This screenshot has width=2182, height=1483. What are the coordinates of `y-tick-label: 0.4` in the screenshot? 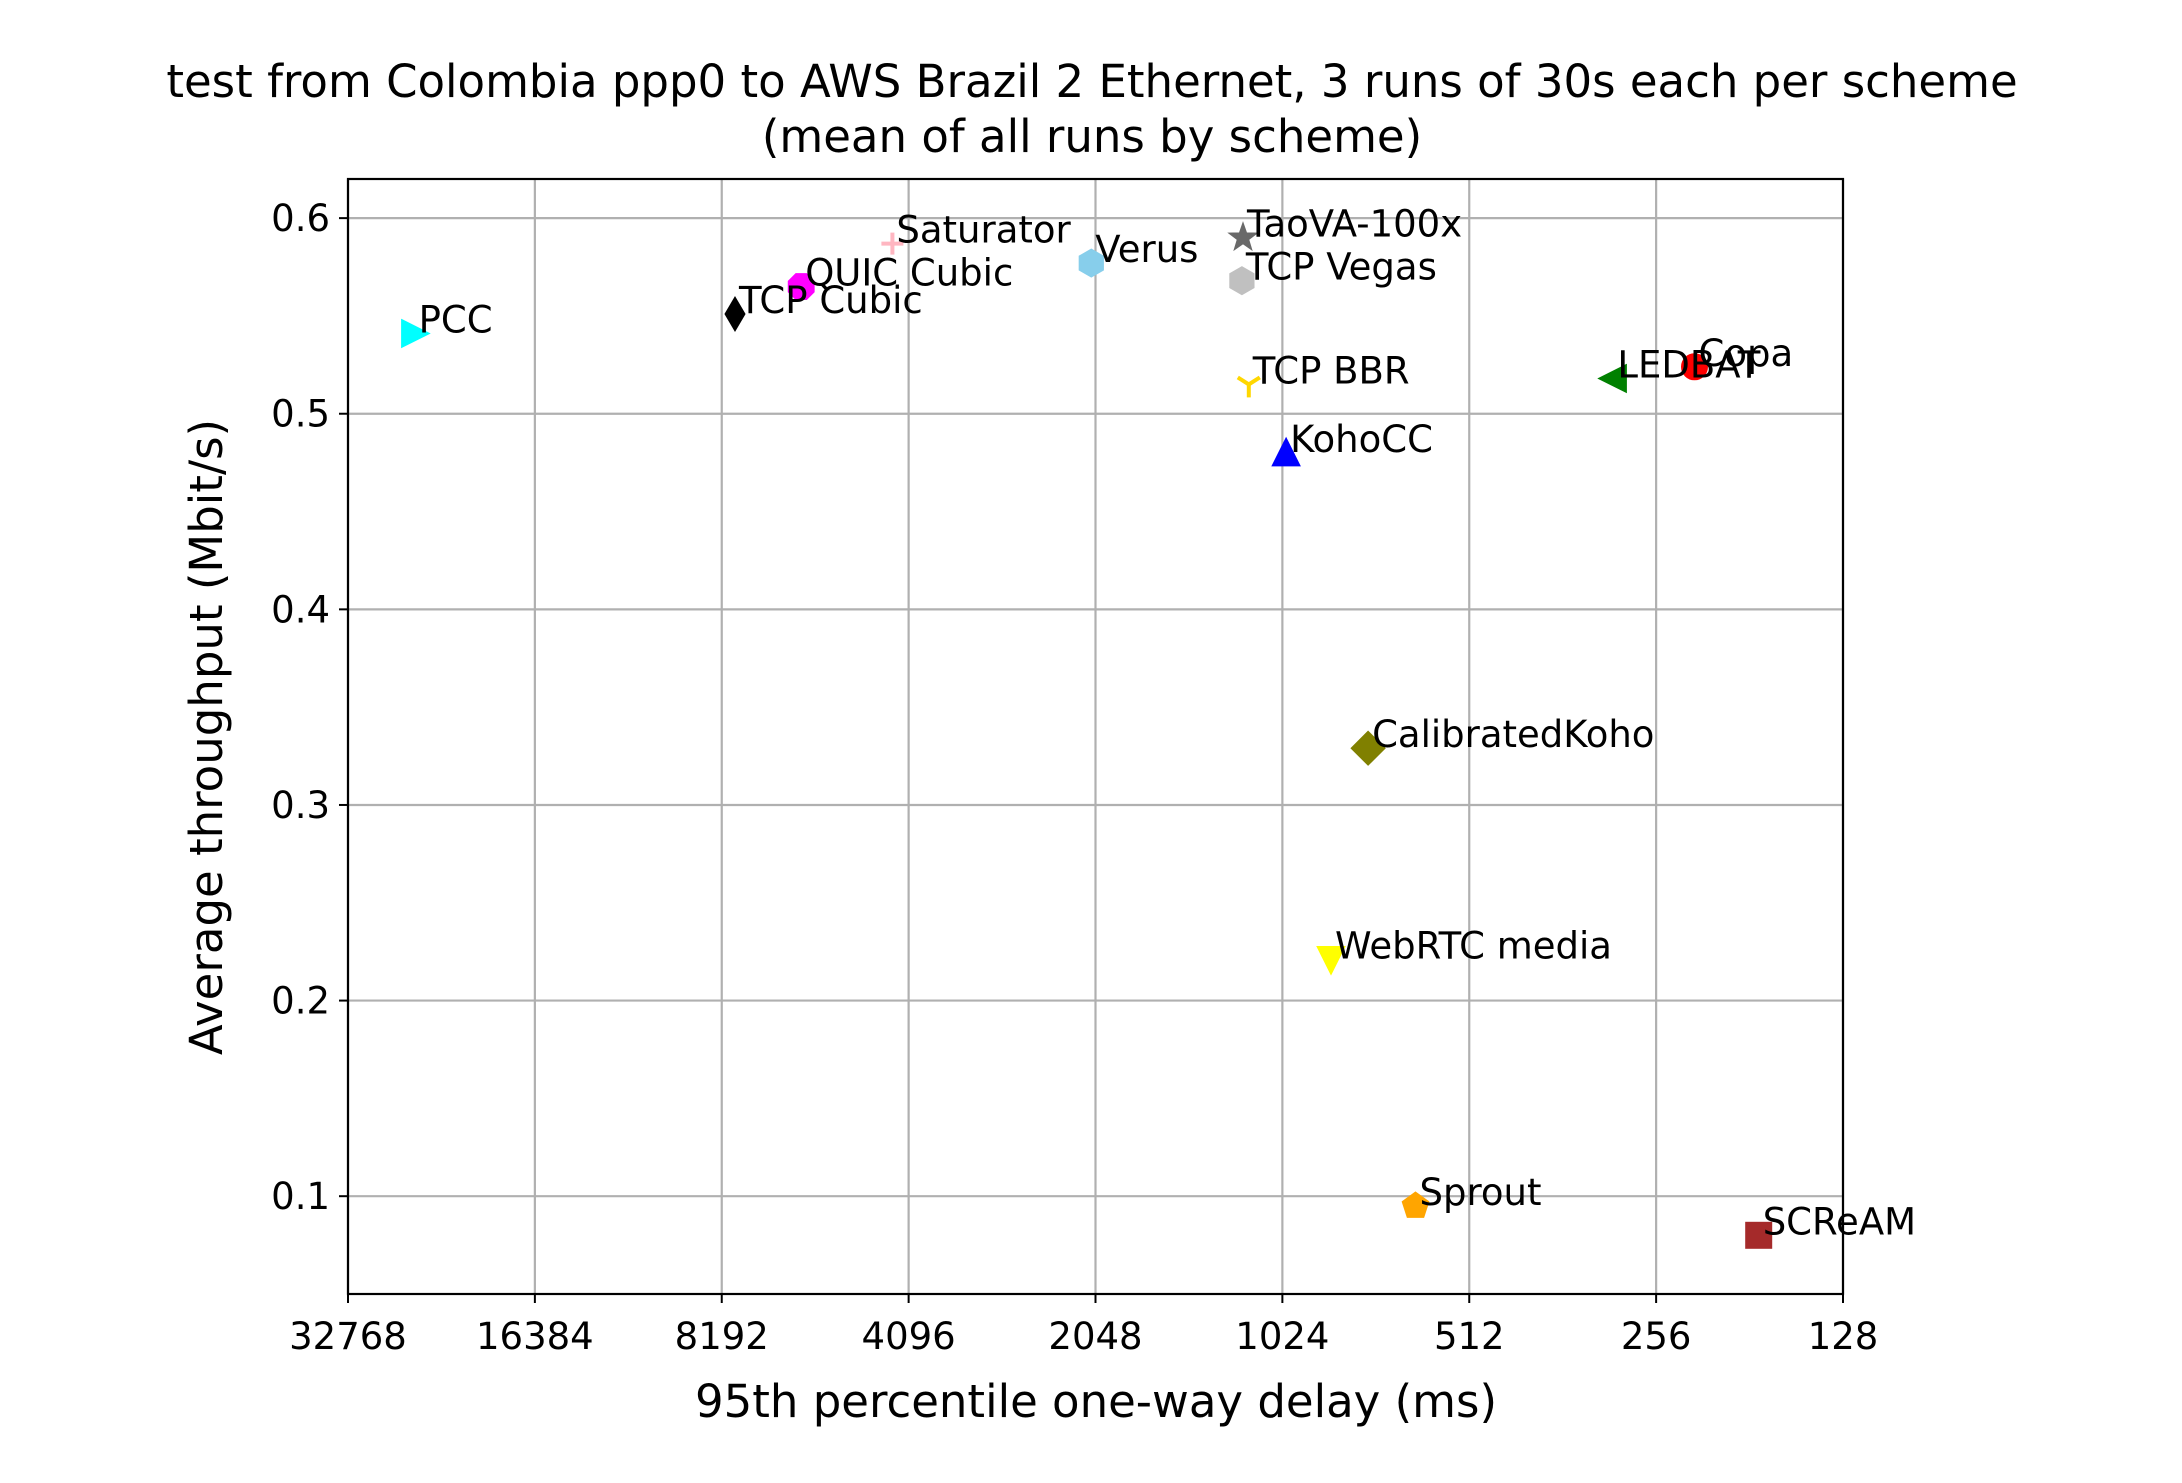 It's located at (300, 609).